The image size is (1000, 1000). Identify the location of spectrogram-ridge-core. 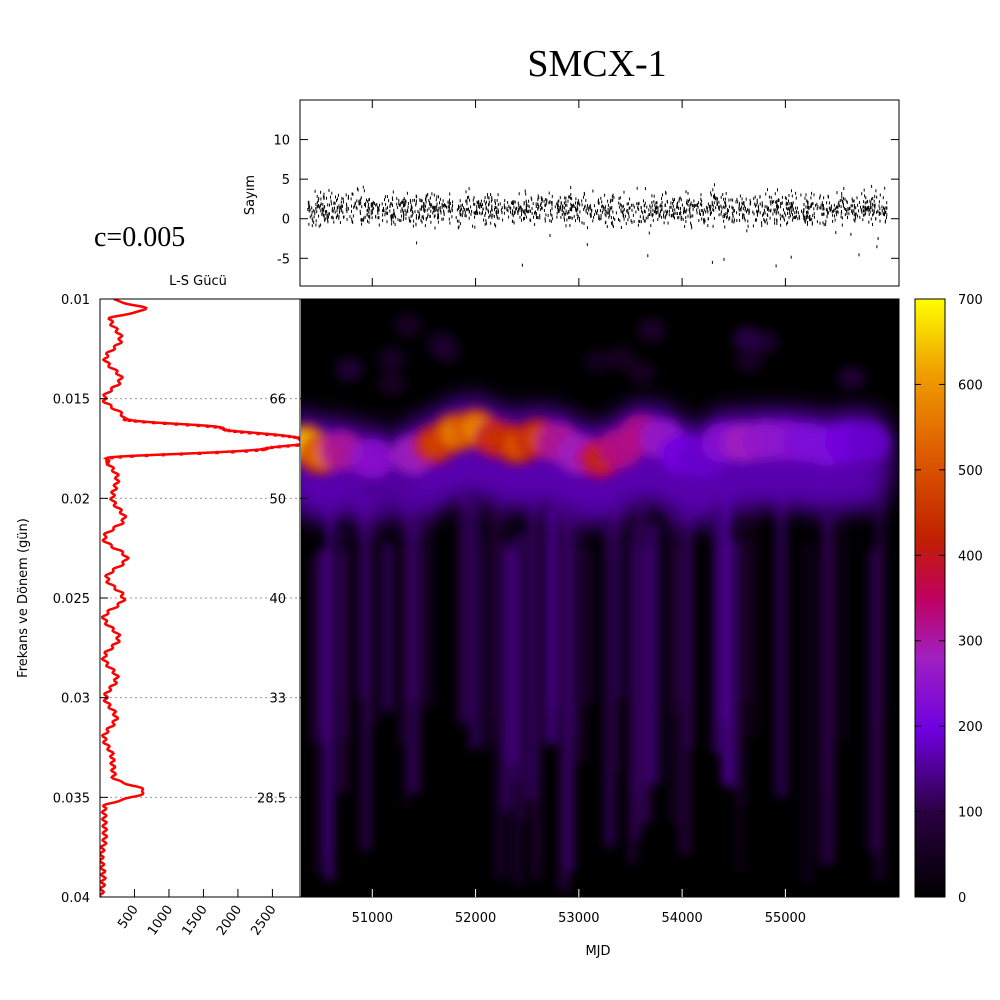
(595, 443).